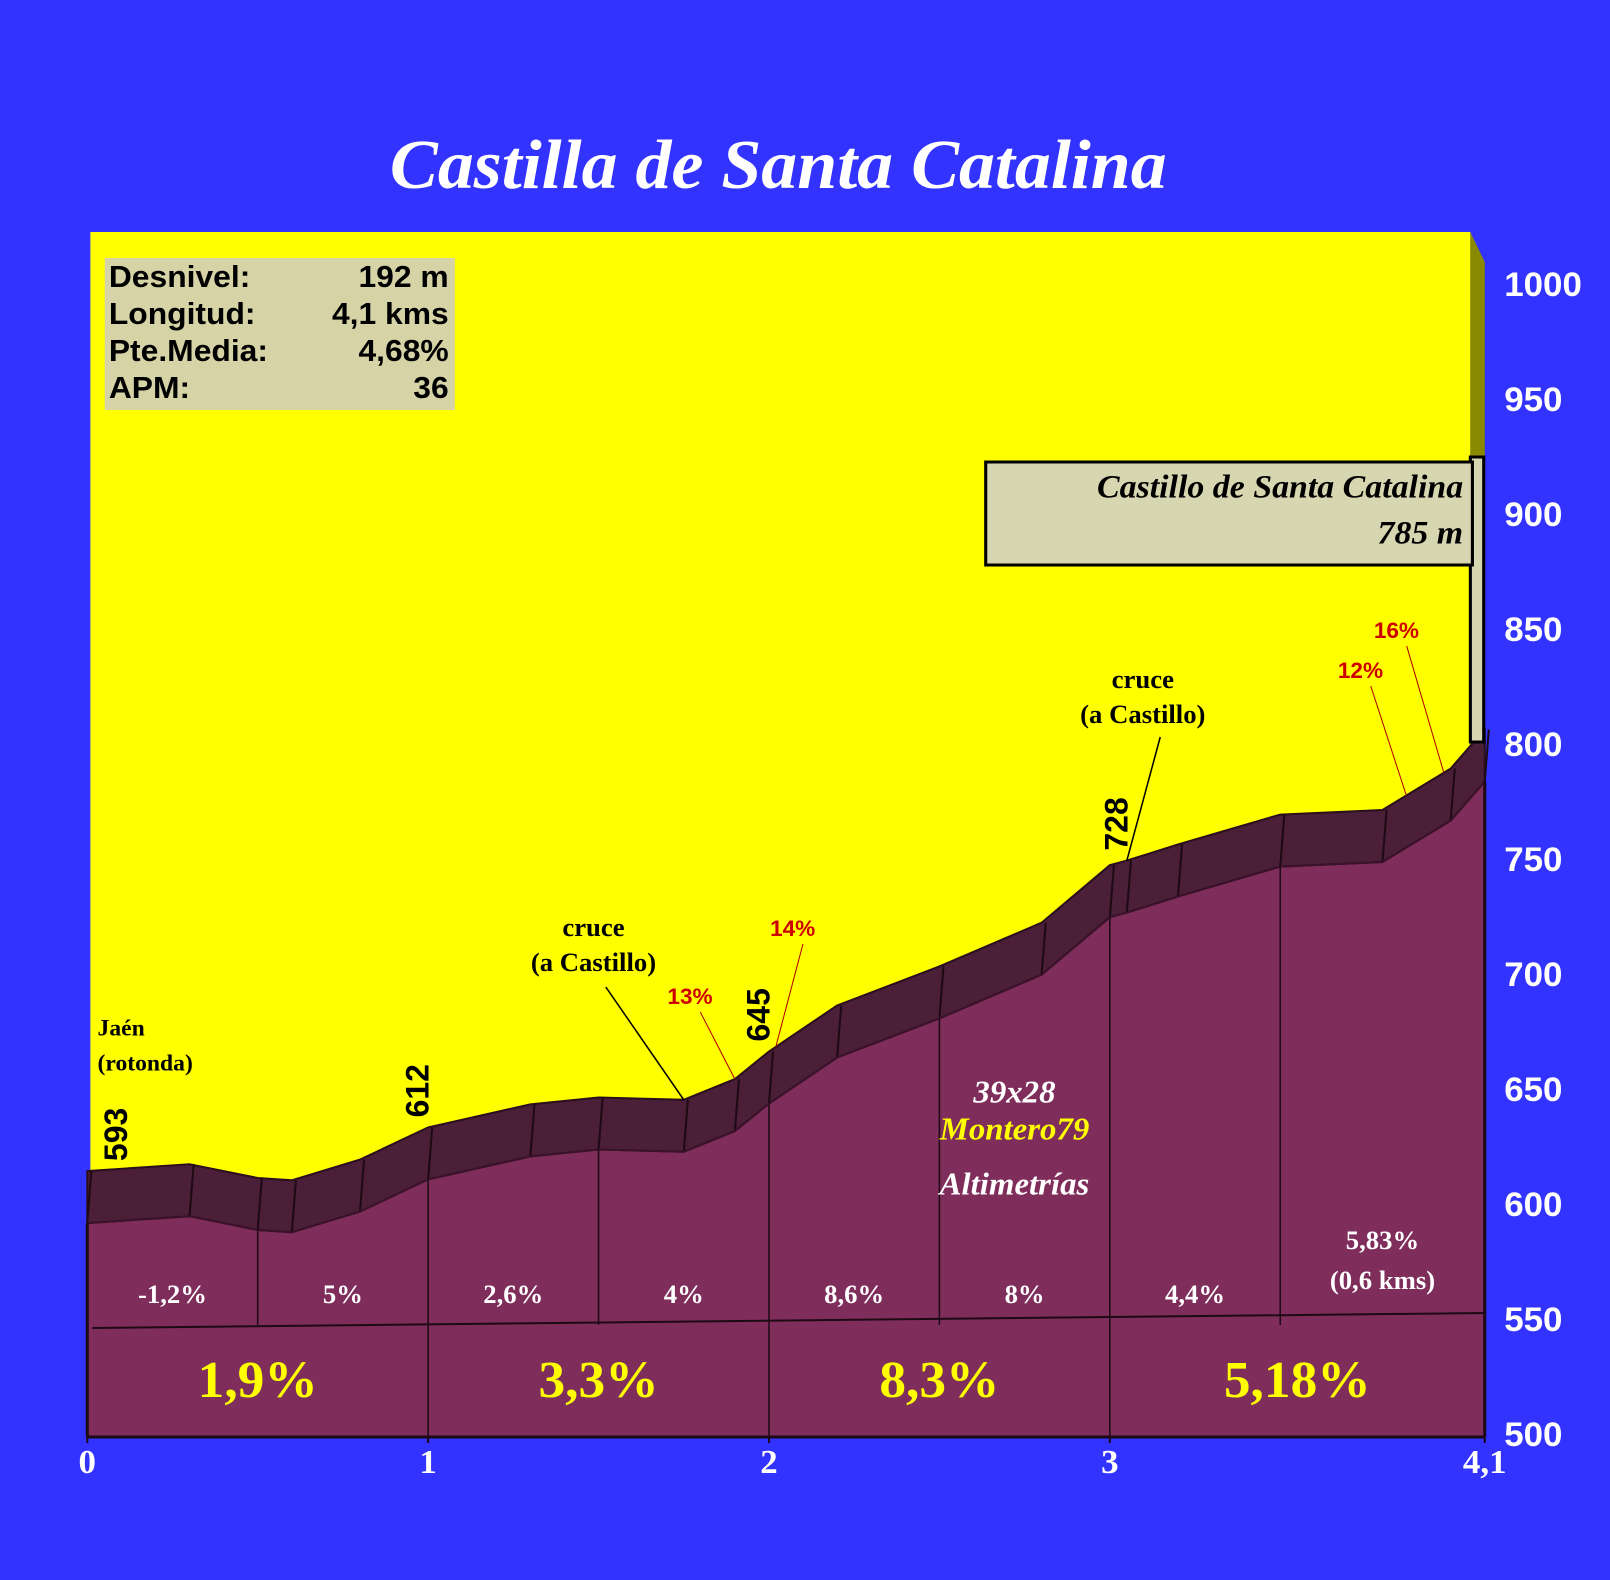  What do you see at coordinates (121, 1029) in the screenshot?
I see `place-label: Jaén` at bounding box center [121, 1029].